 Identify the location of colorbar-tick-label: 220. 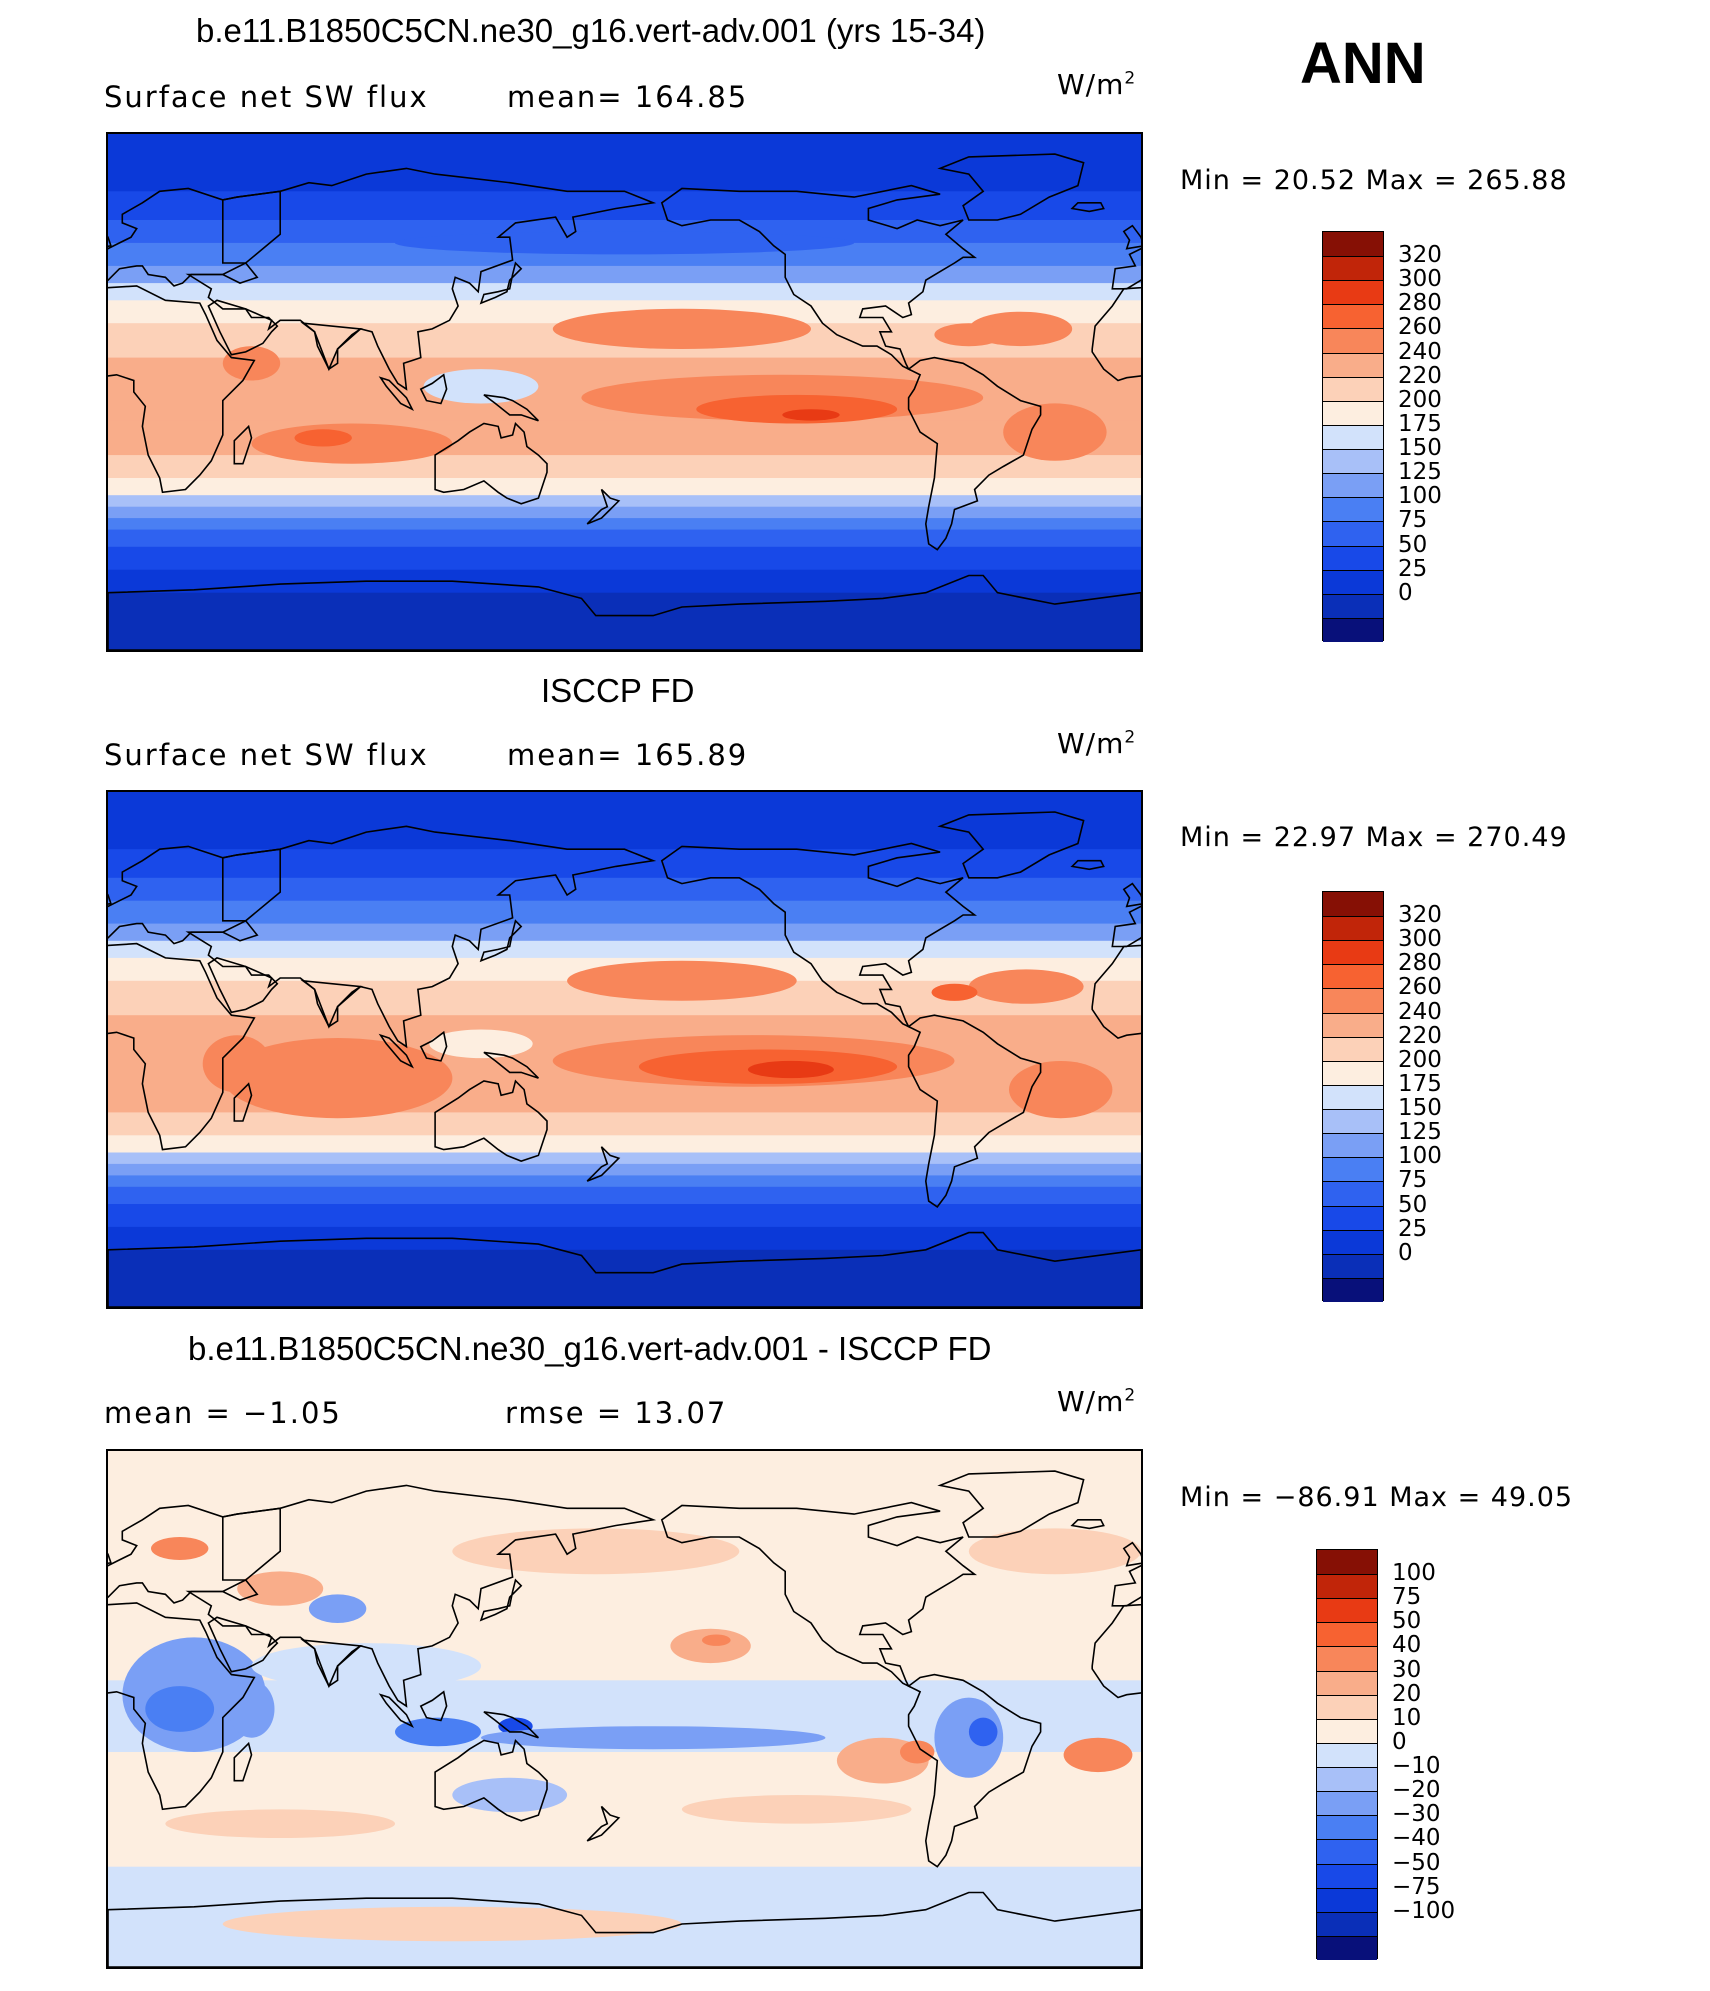
(1420, 375).